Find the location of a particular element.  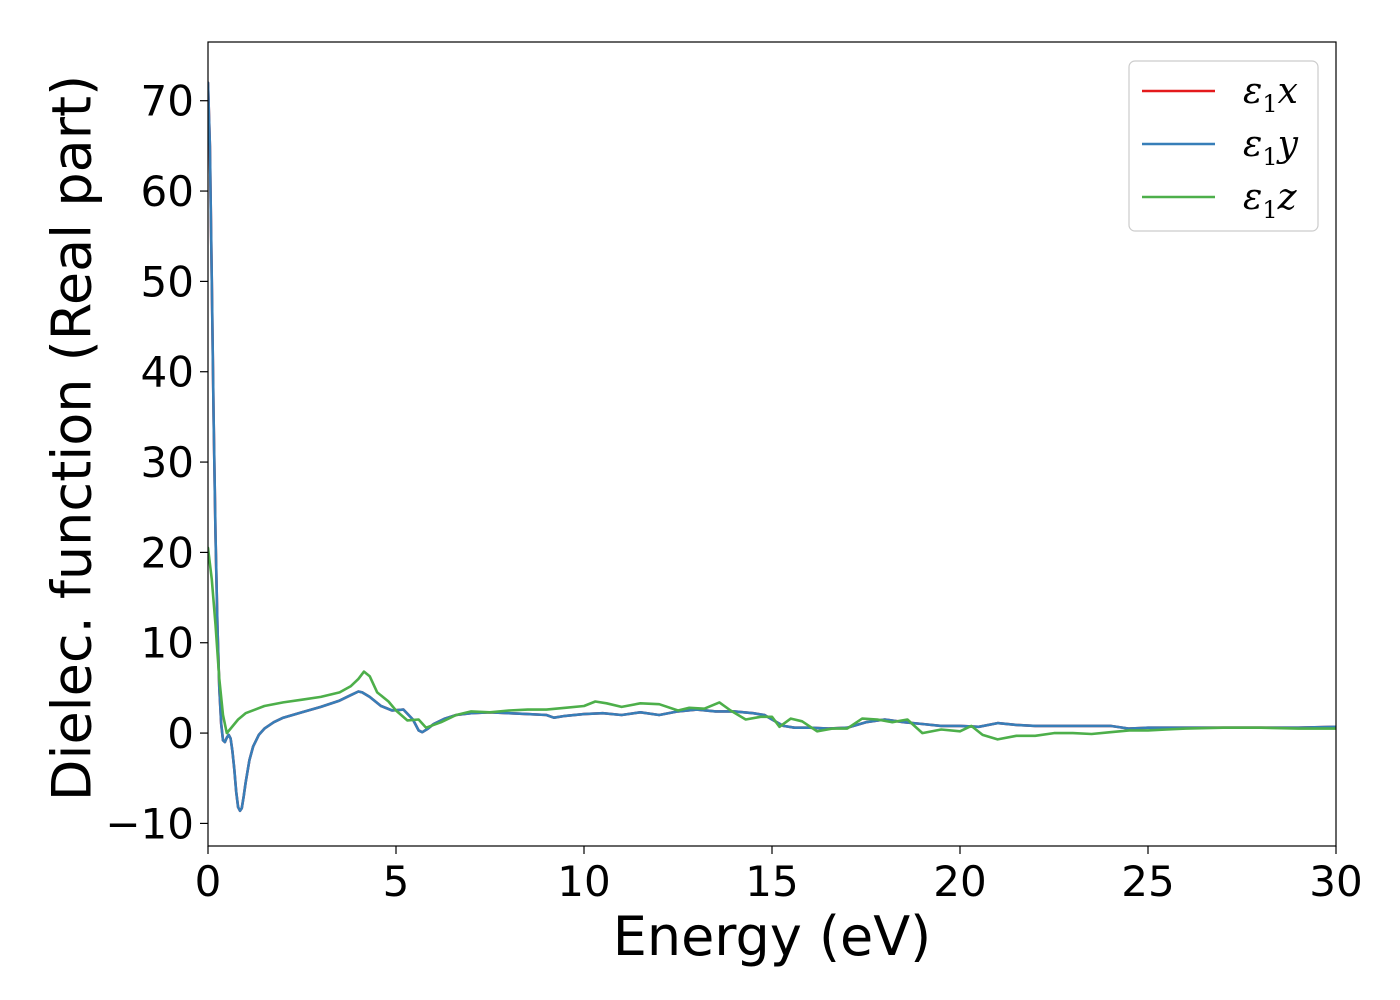

y-axis: −10 0 10 20 30 40 50 60 70 is located at coordinates (156, 462).